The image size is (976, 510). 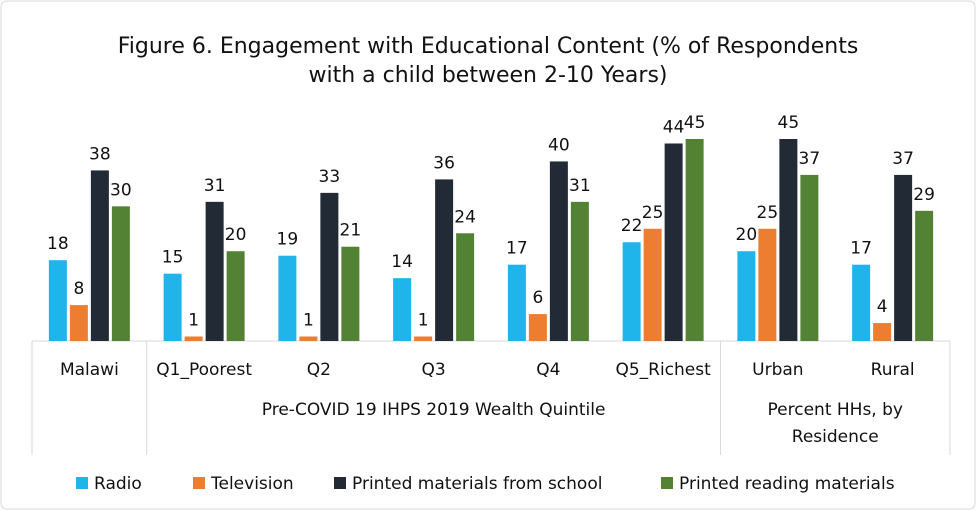 I want to click on data-label: 36, so click(x=444, y=163).